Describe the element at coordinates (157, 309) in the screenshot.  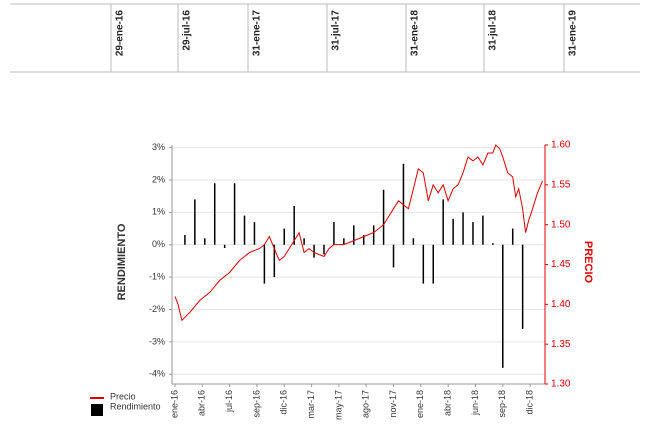
I see `y-tick-label: -2%` at that location.